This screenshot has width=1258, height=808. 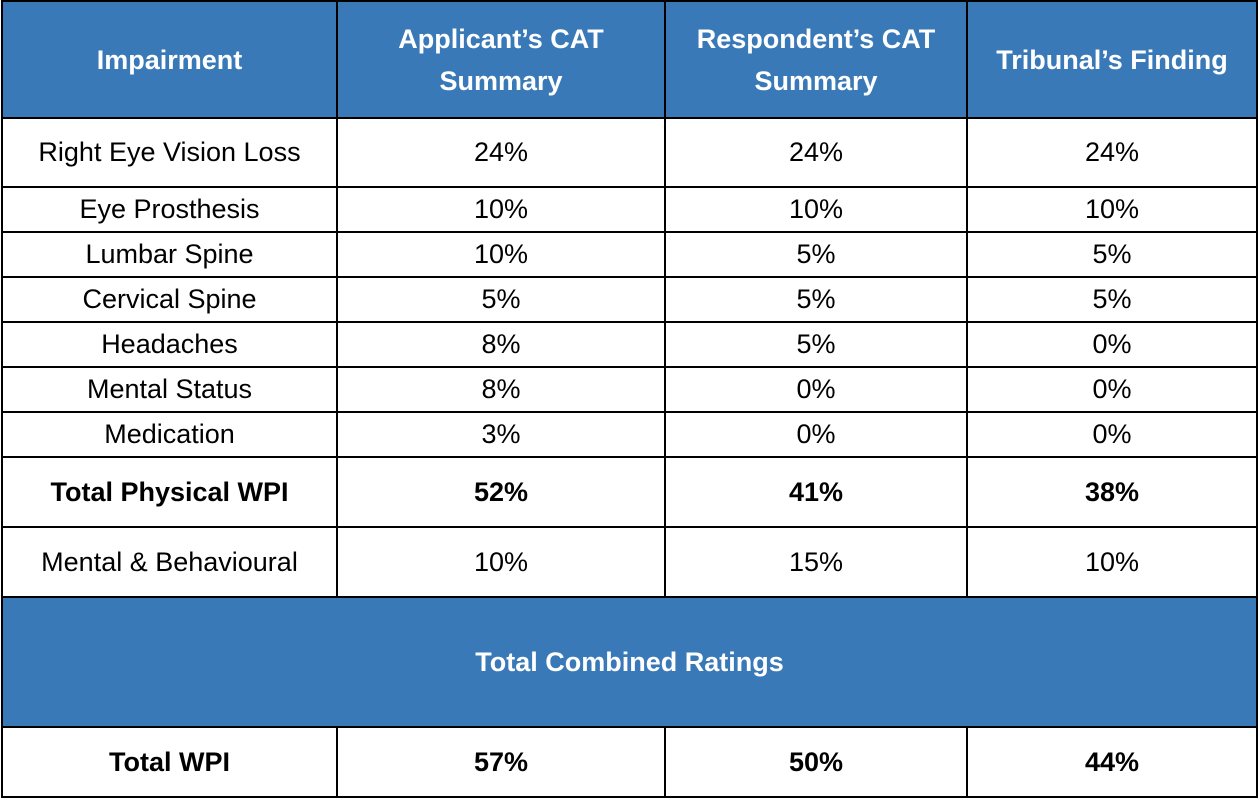 I want to click on total-physical-row: Total Physical WPI 52% 41% 38%, so click(x=629, y=492).